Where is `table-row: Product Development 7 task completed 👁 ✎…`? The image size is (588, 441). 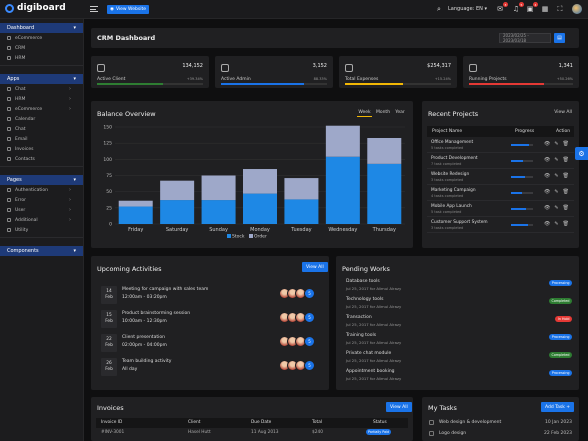
table-row: Product Development 7 task completed 👁 ✎… is located at coordinates (500, 161).